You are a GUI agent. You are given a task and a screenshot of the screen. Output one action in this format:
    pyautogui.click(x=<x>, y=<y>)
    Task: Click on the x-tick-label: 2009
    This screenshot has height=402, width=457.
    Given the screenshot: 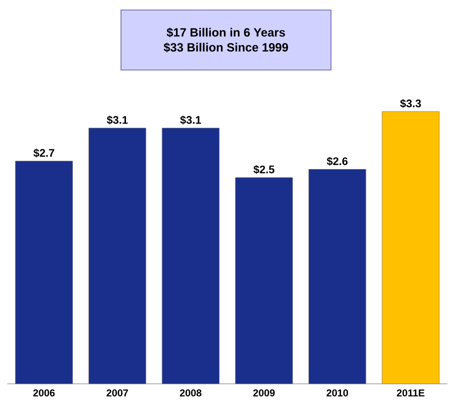 What is the action you would take?
    pyautogui.click(x=264, y=392)
    